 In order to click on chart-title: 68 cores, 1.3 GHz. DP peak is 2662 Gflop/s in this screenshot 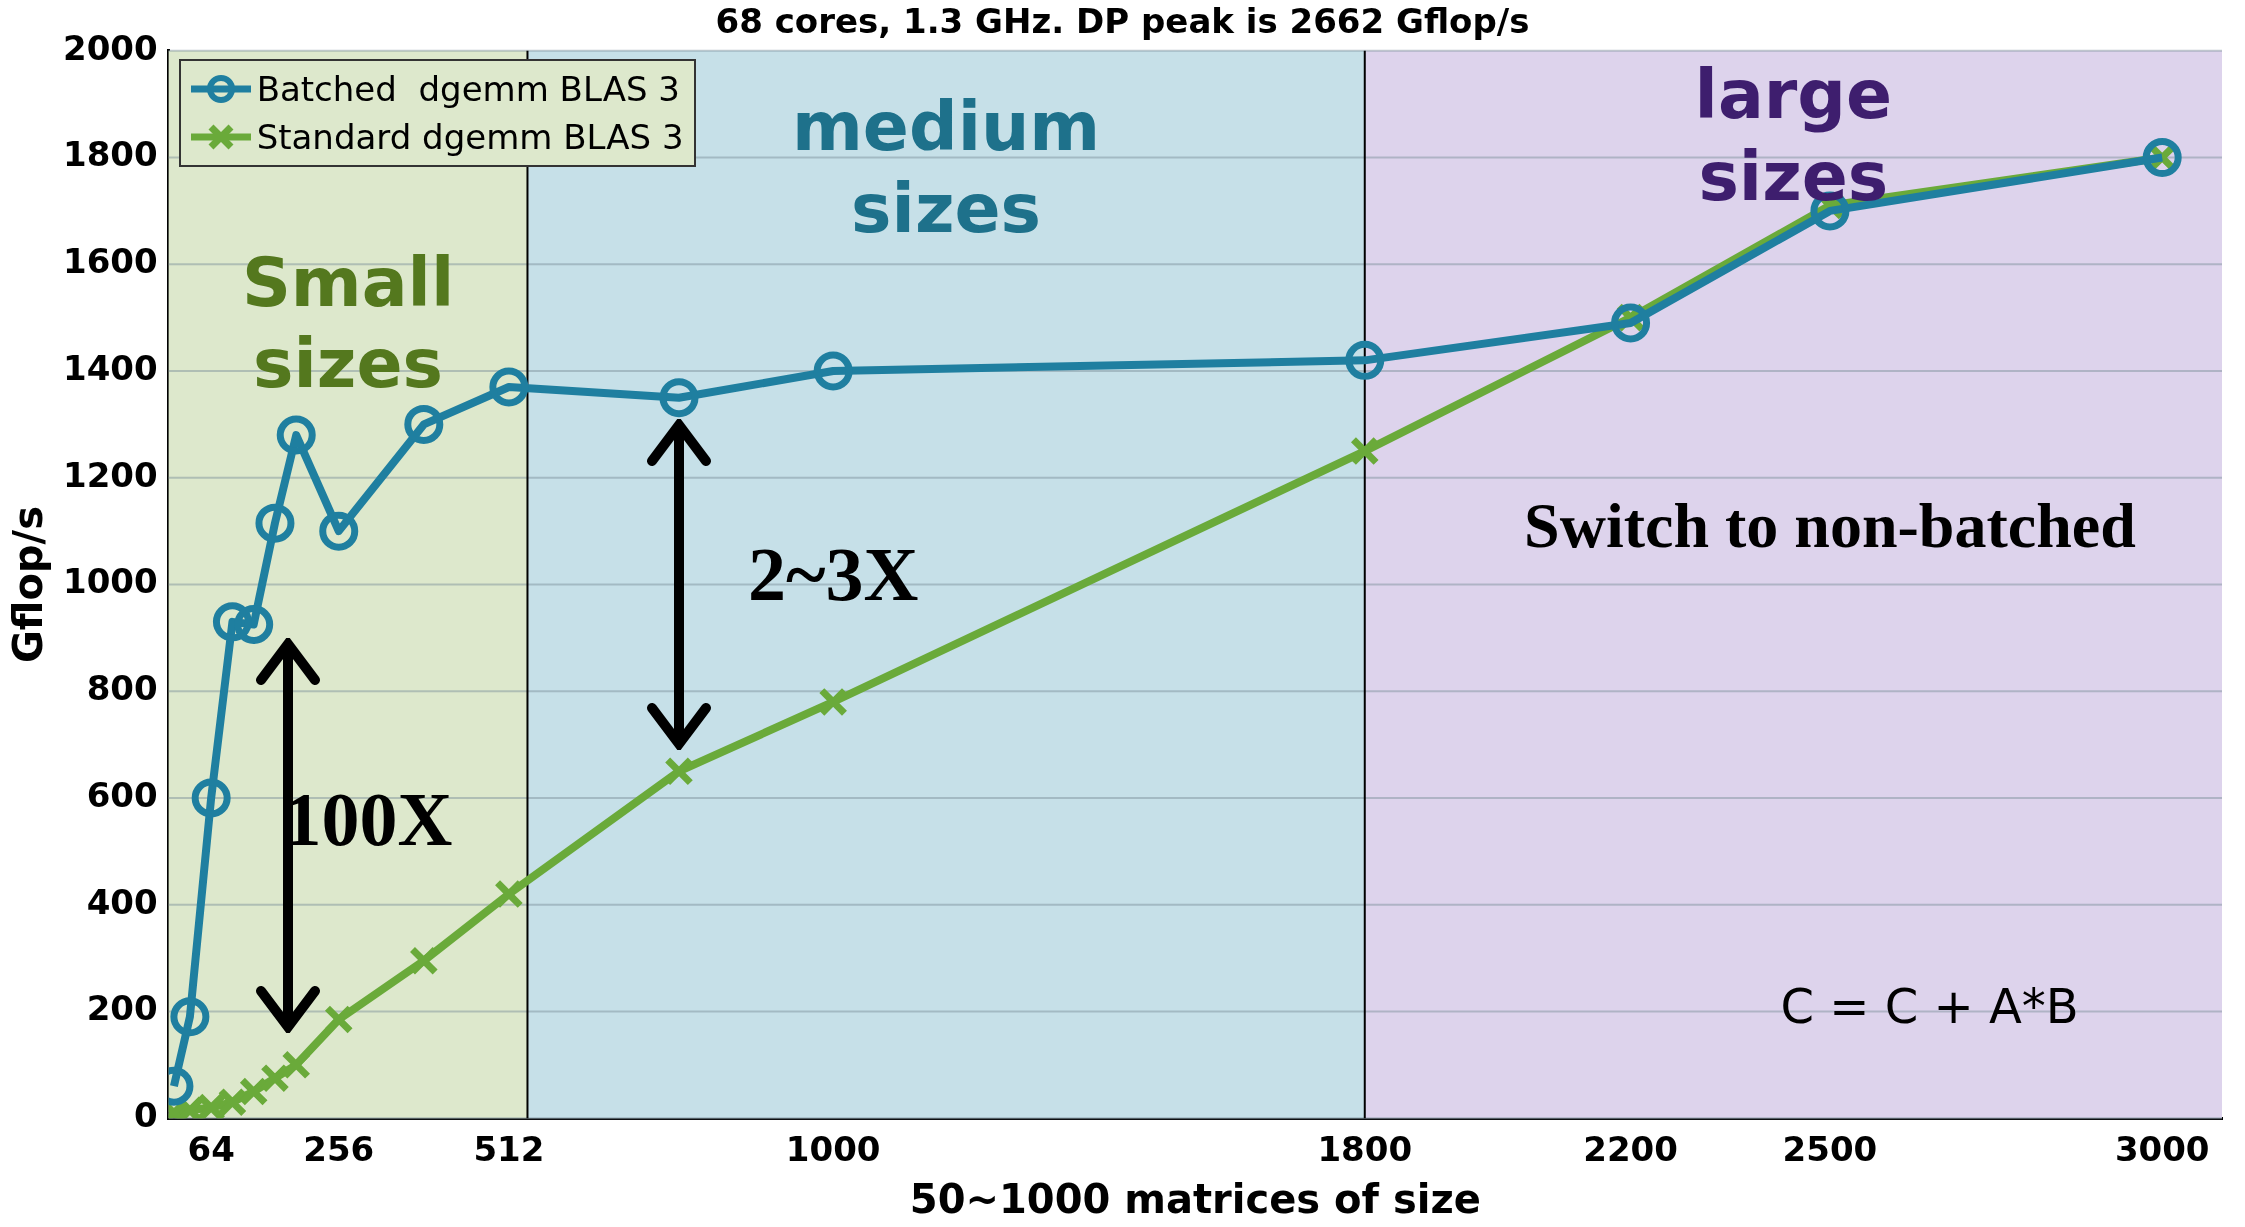, I will do `click(1122, 21)`.